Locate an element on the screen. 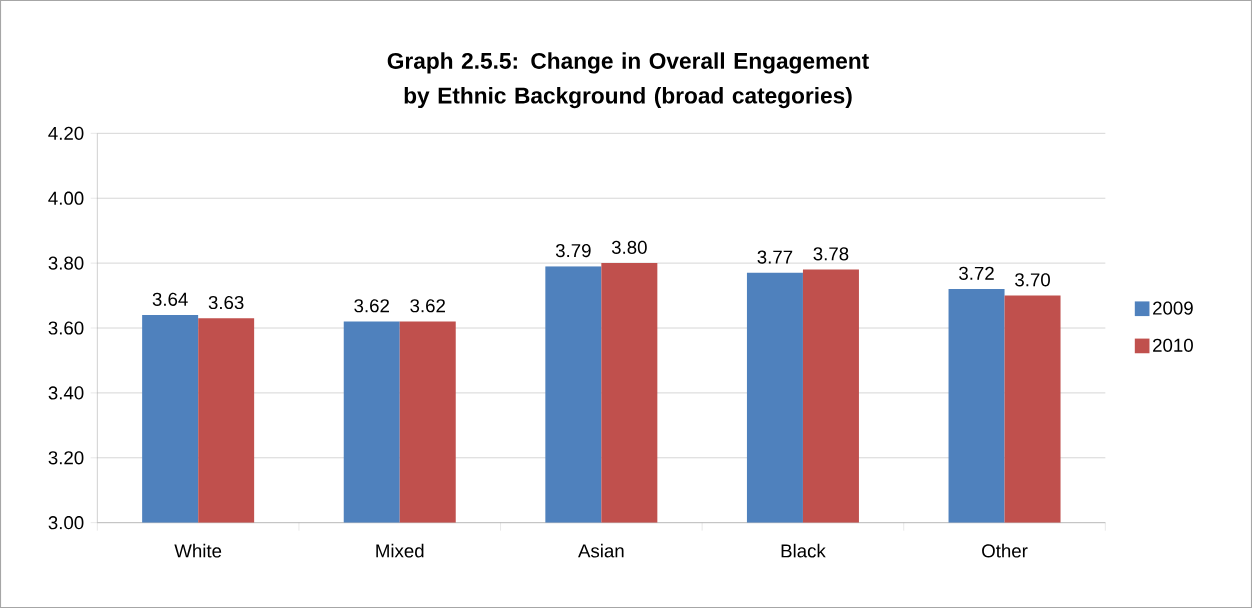 The image size is (1252, 608). data-label: 3.80 is located at coordinates (629, 247).